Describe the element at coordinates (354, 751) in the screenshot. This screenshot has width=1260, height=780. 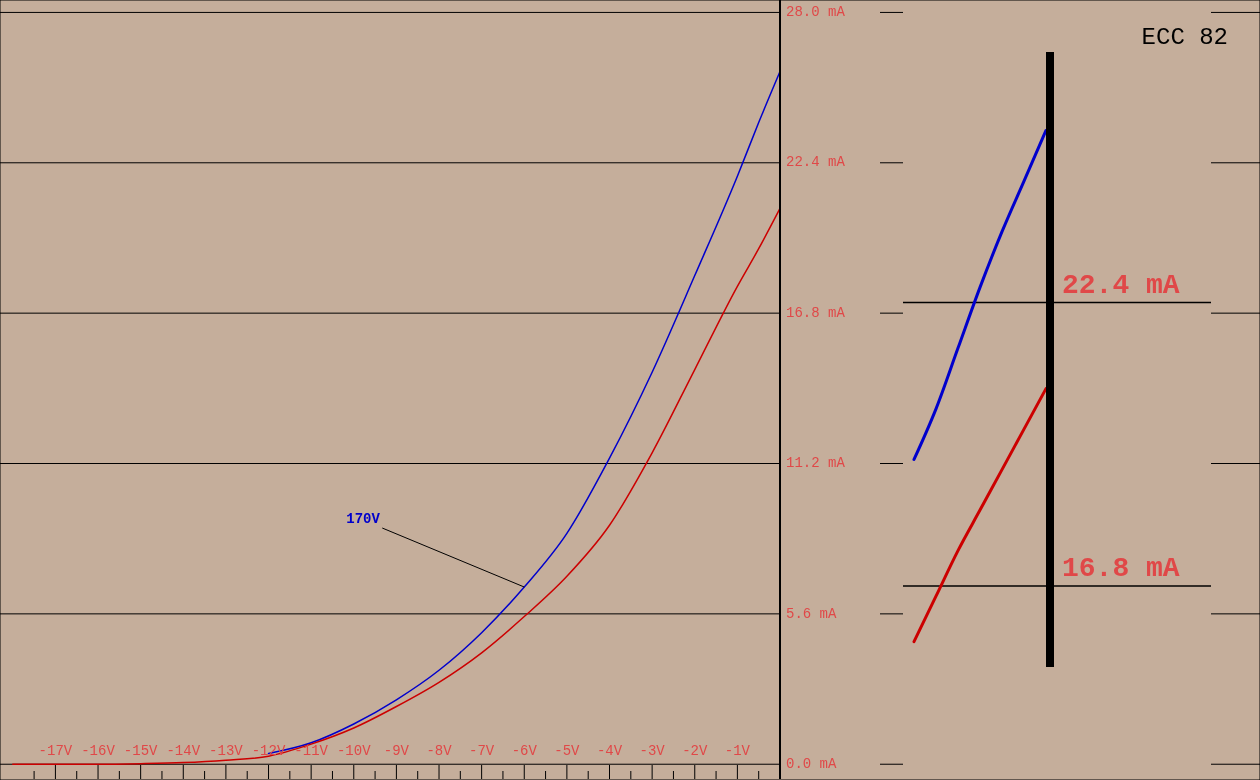
I see `x-tick-label: -10V` at that location.